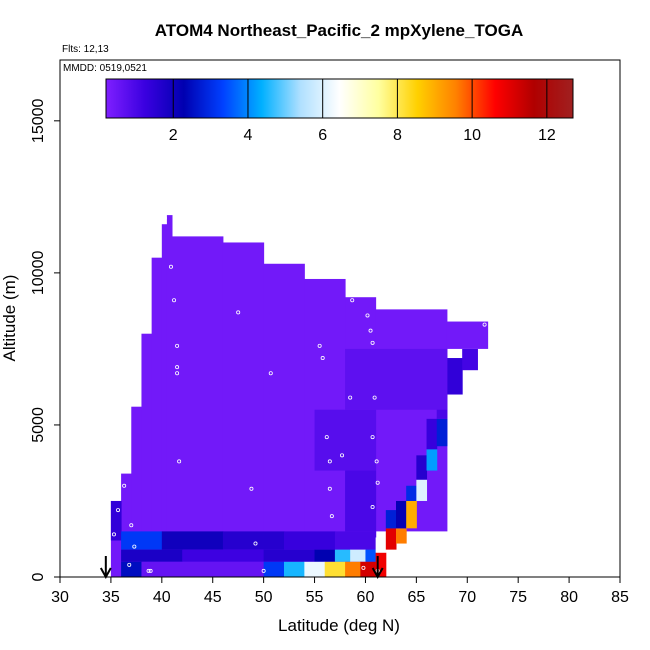 The width and height of the screenshot is (650, 650). Describe the element at coordinates (472, 135) in the screenshot. I see `colorbar-tick-label-4: 10` at that location.